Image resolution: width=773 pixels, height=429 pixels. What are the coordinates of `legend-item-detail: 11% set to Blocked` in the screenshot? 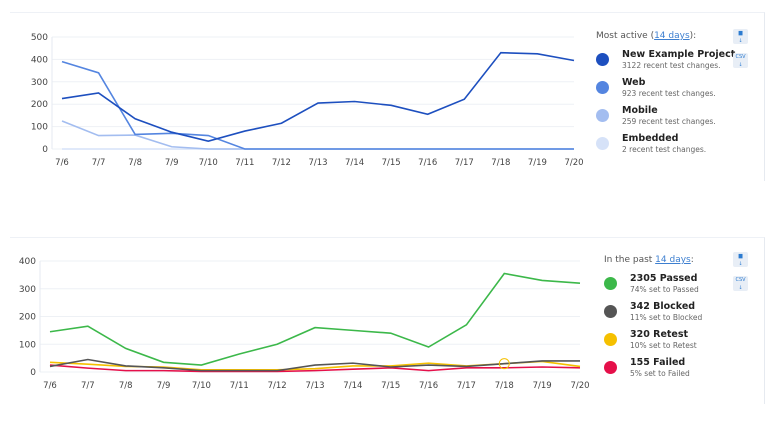 It's located at (666, 317).